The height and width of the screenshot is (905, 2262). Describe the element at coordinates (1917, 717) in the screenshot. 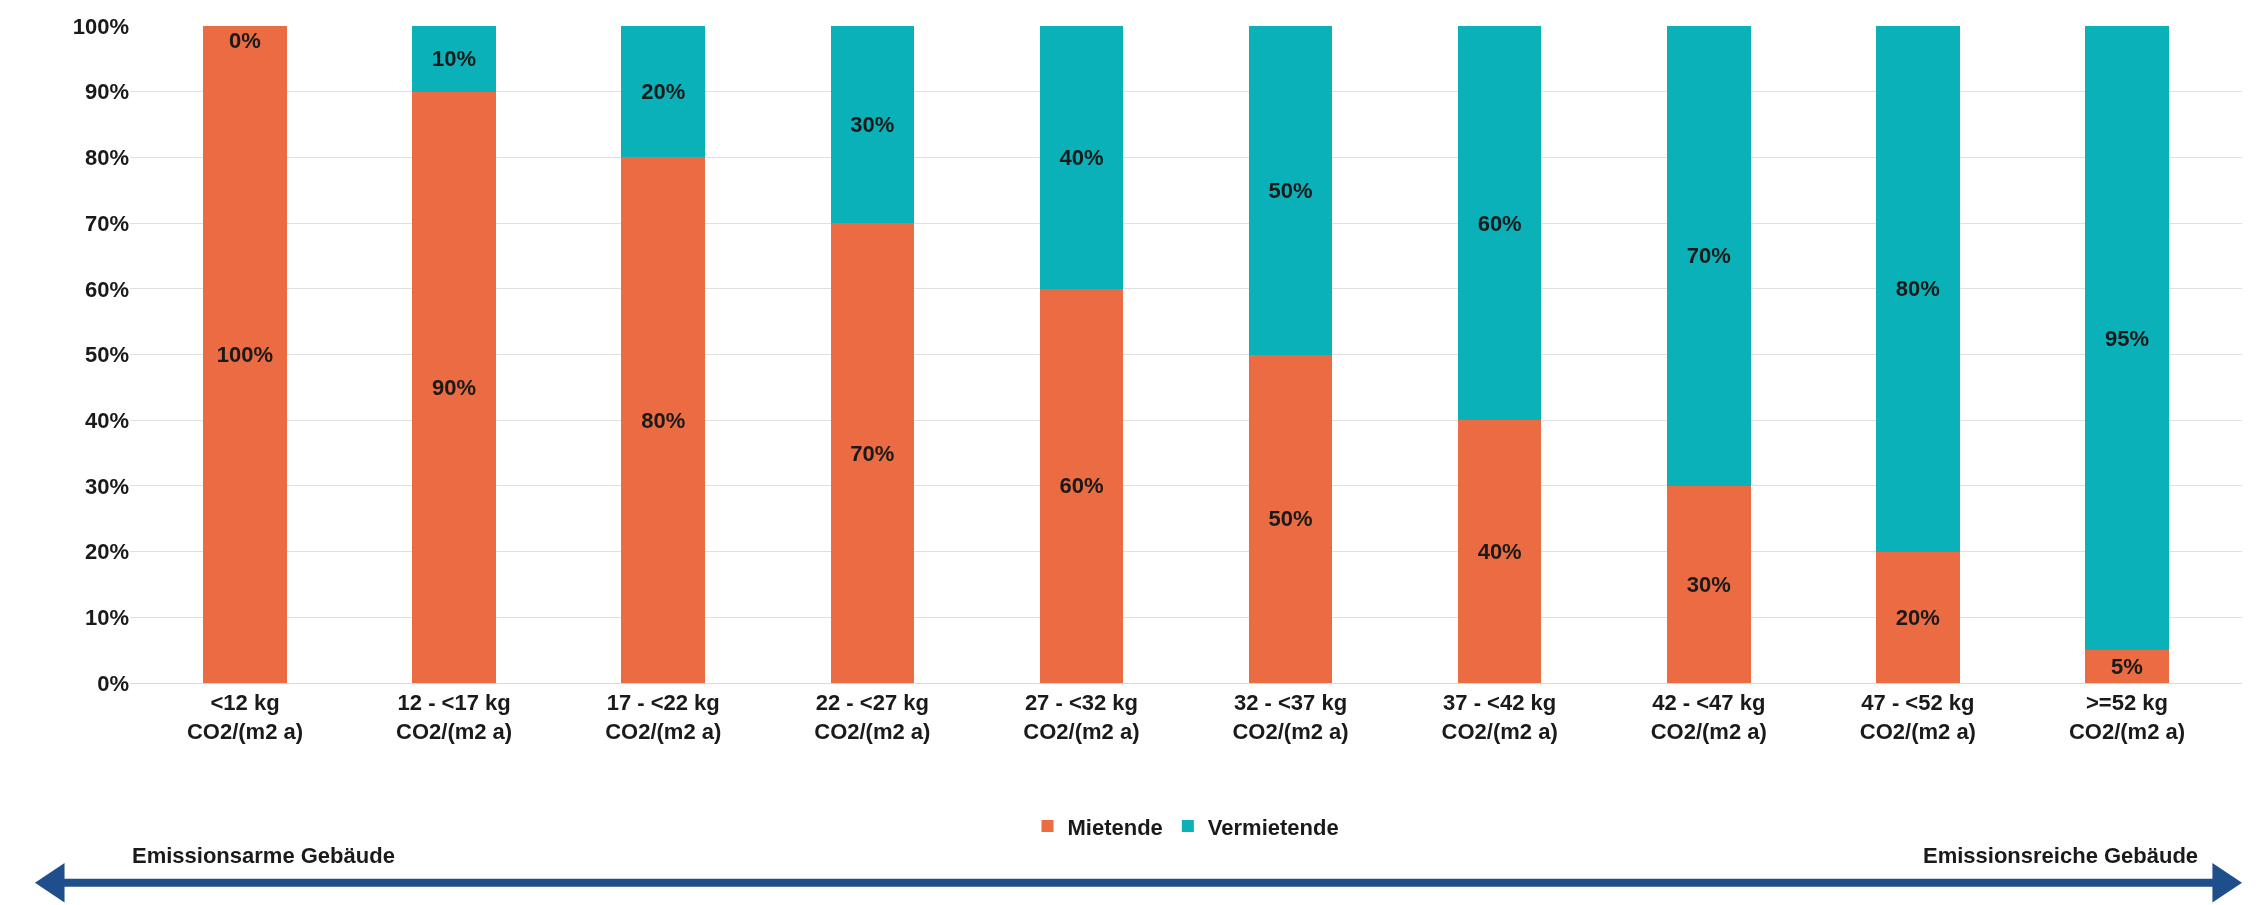

I see `x-tick-label: 47 - <52 kg CO2/(m2 a)` at that location.